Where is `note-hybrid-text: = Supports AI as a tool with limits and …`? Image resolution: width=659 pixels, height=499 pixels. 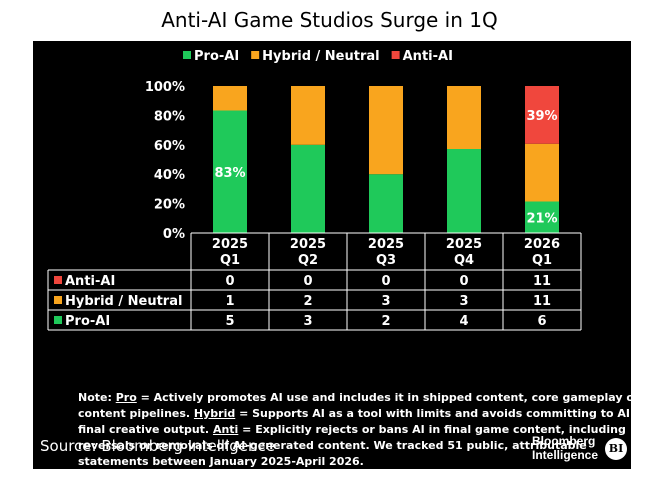 note-hybrid-text: = Supports AI as a tool with limits and … is located at coordinates (362, 421).